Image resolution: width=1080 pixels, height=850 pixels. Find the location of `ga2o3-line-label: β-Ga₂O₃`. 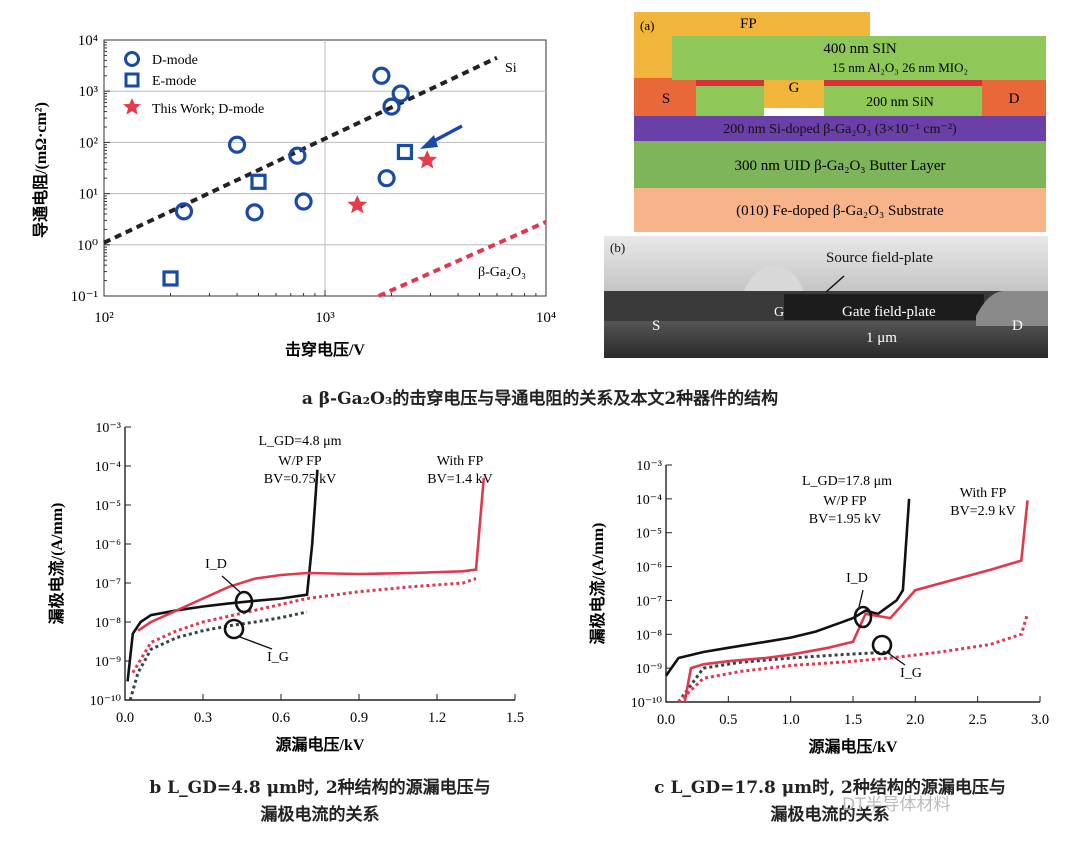

ga2o3-line-label: β-Ga₂O₃ is located at coordinates (502, 272).